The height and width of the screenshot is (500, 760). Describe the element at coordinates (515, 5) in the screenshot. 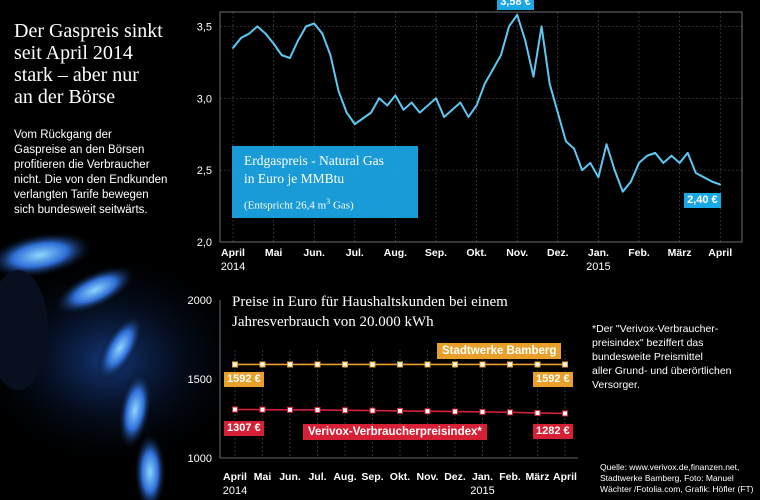

I see `gas-high-annotation: 3,58 €` at that location.